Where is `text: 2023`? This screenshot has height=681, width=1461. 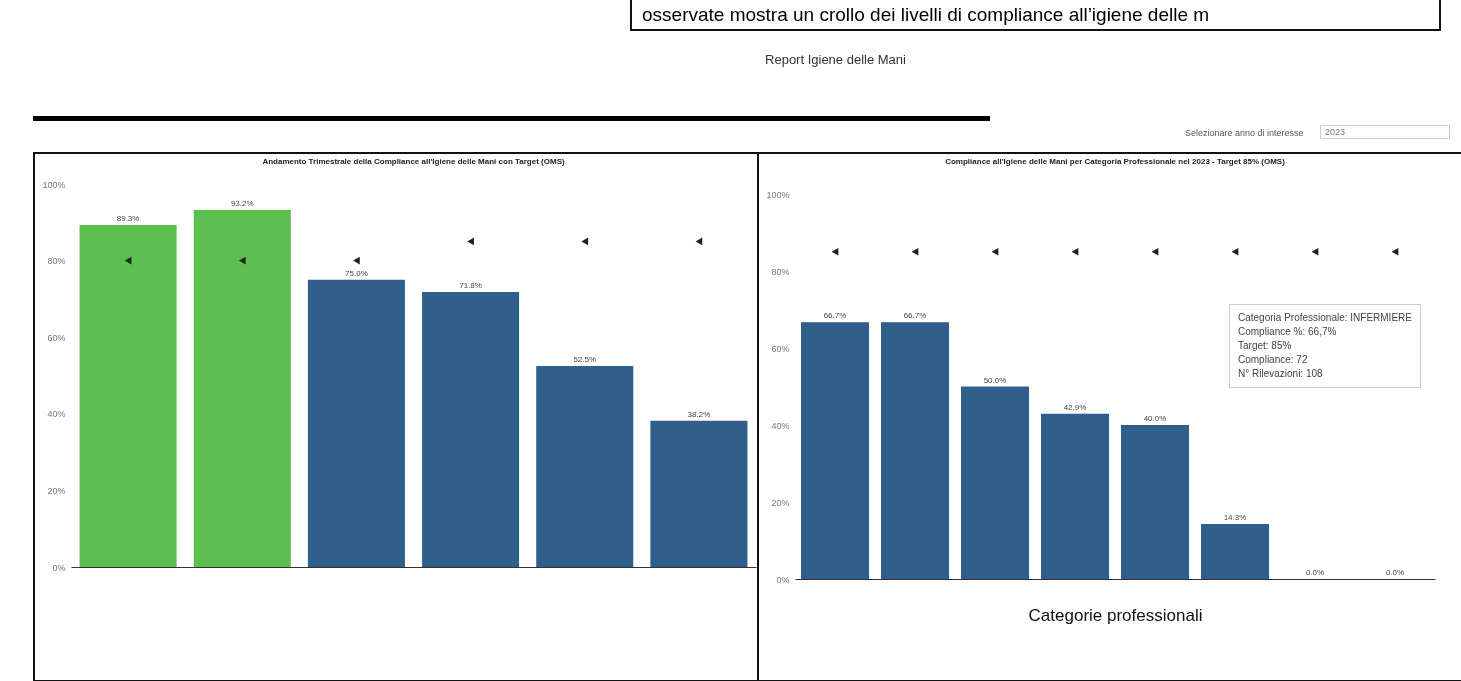 text: 2023 is located at coordinates (1385, 132).